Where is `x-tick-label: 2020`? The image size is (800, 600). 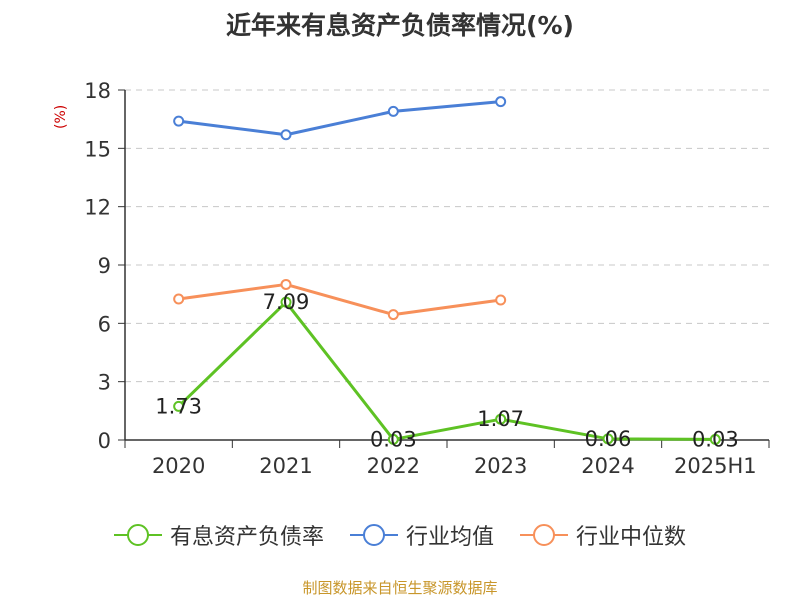
x-tick-label: 2020 is located at coordinates (178, 466).